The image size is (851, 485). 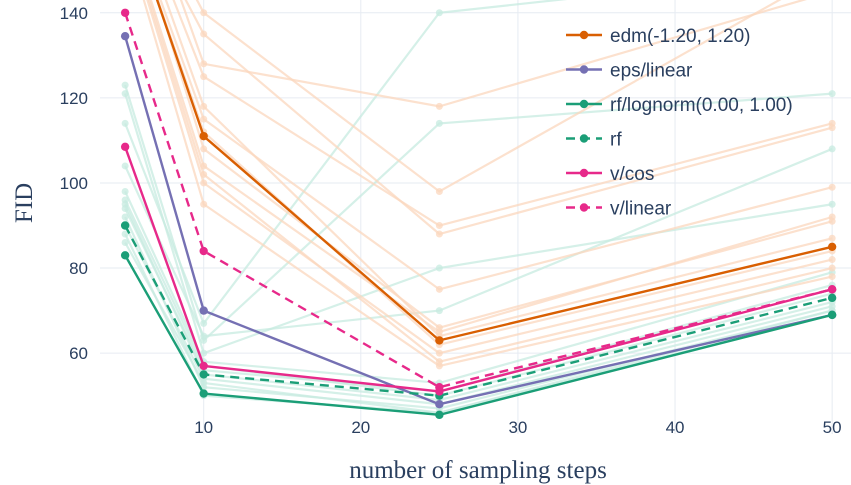 I want to click on legend-label: rf/lognorm(0.00, 1.00), so click(x=701, y=105).